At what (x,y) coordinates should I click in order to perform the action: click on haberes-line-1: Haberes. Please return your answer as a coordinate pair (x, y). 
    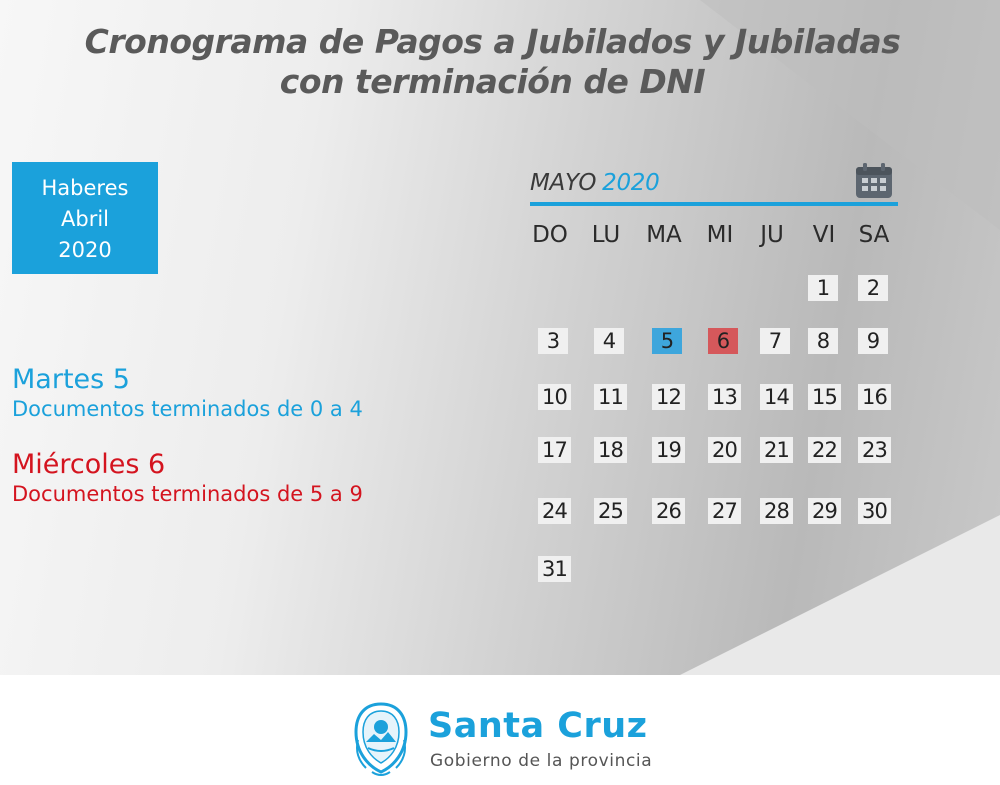
    Looking at the image, I should click on (85, 188).